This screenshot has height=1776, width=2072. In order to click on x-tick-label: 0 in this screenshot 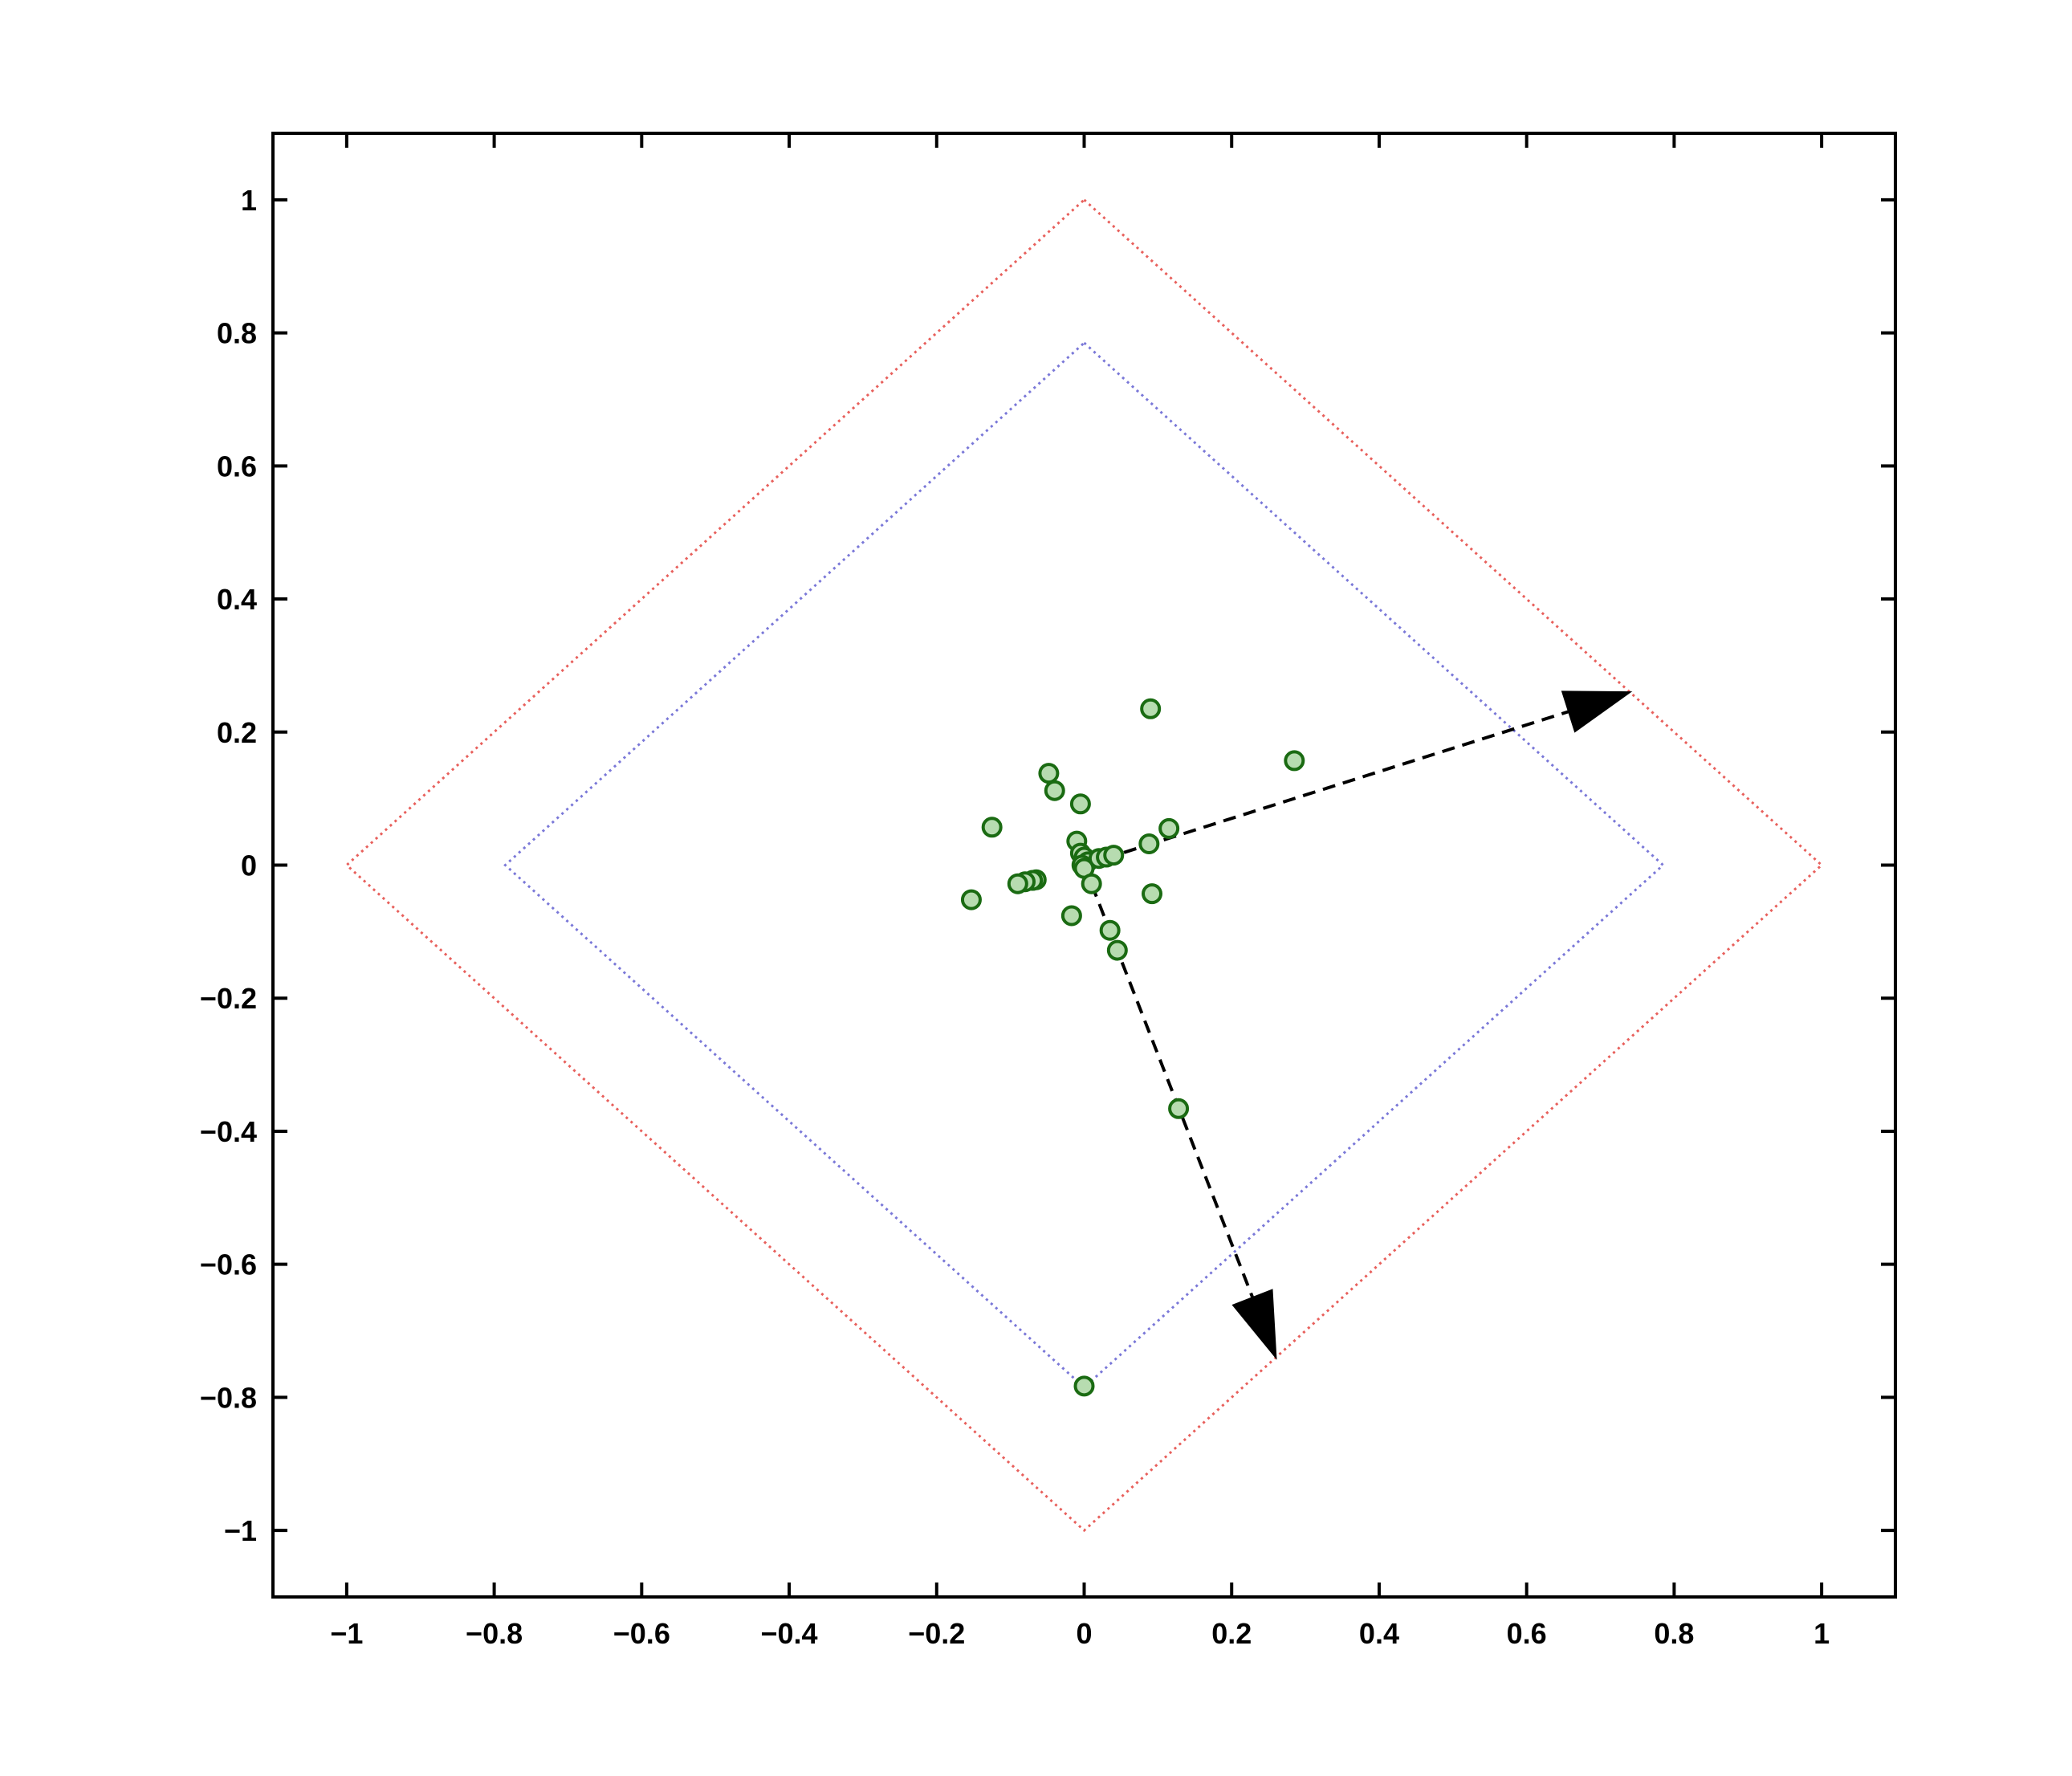, I will do `click(1084, 1633)`.